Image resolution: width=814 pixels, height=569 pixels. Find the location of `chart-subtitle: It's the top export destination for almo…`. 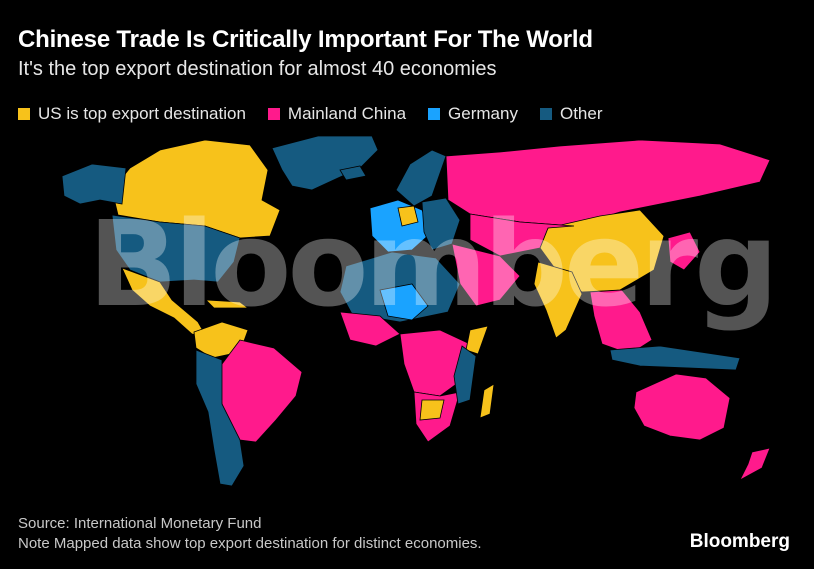

chart-subtitle: It's the top export destination for almo… is located at coordinates (257, 69).